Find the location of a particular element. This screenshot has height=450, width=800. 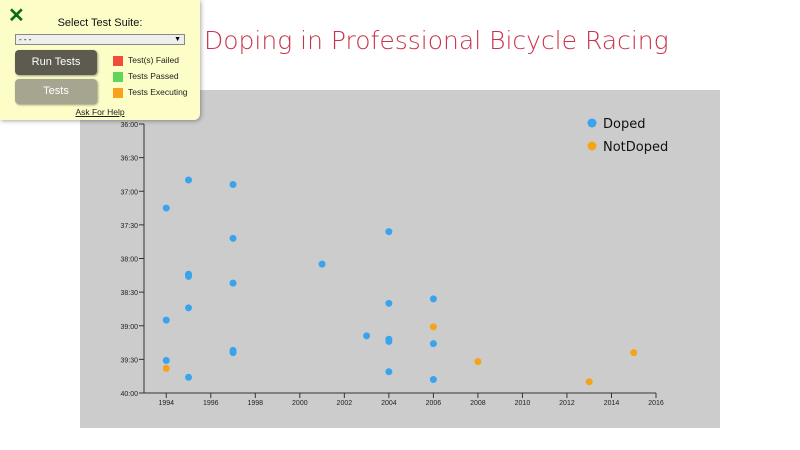

legend-label: Doped is located at coordinates (624, 124).